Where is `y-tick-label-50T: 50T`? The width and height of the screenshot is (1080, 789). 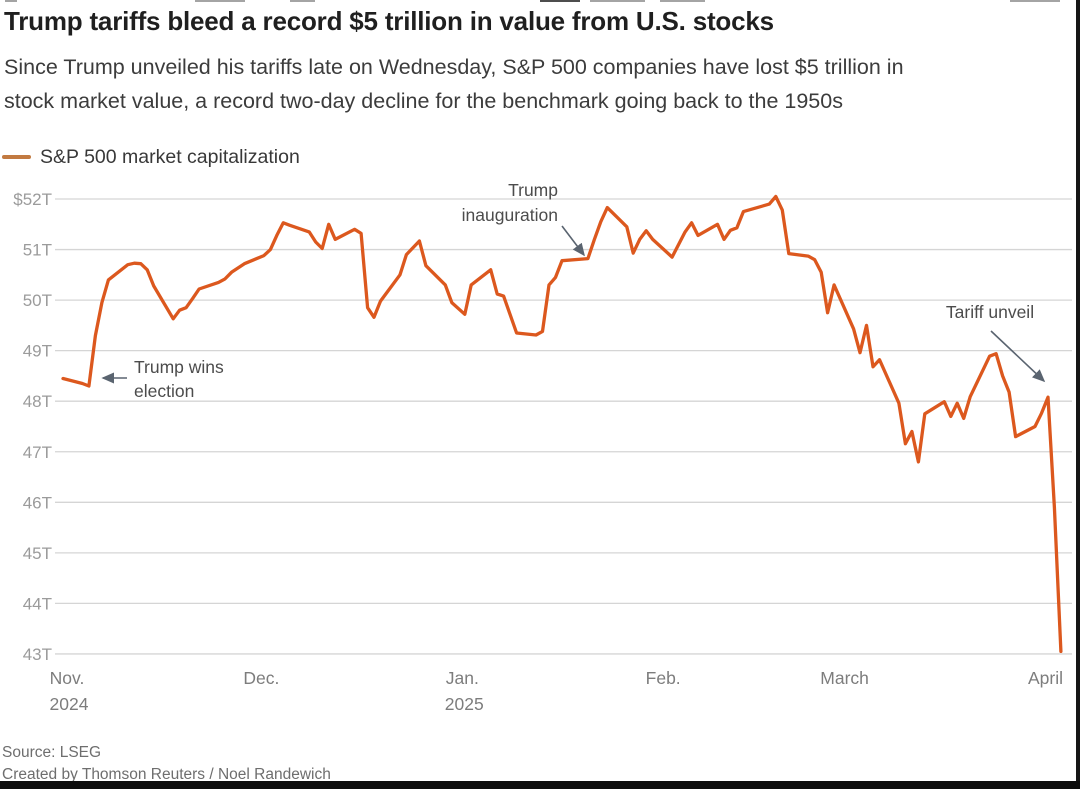 y-tick-label-50T: 50T is located at coordinates (37, 300).